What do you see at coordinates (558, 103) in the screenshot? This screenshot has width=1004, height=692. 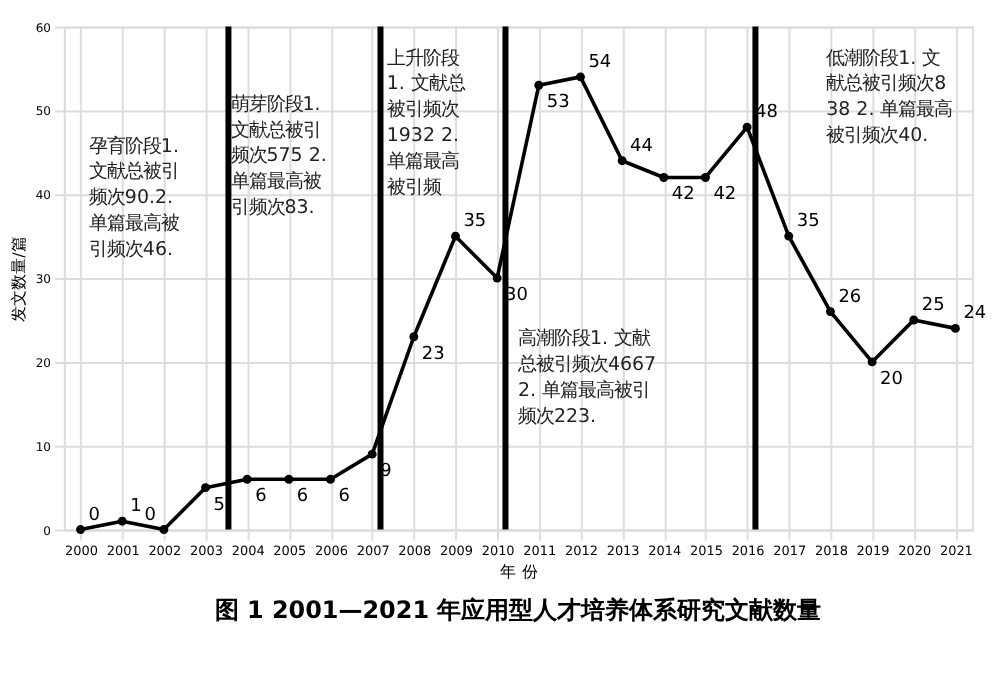 I see `data-label: 53` at bounding box center [558, 103].